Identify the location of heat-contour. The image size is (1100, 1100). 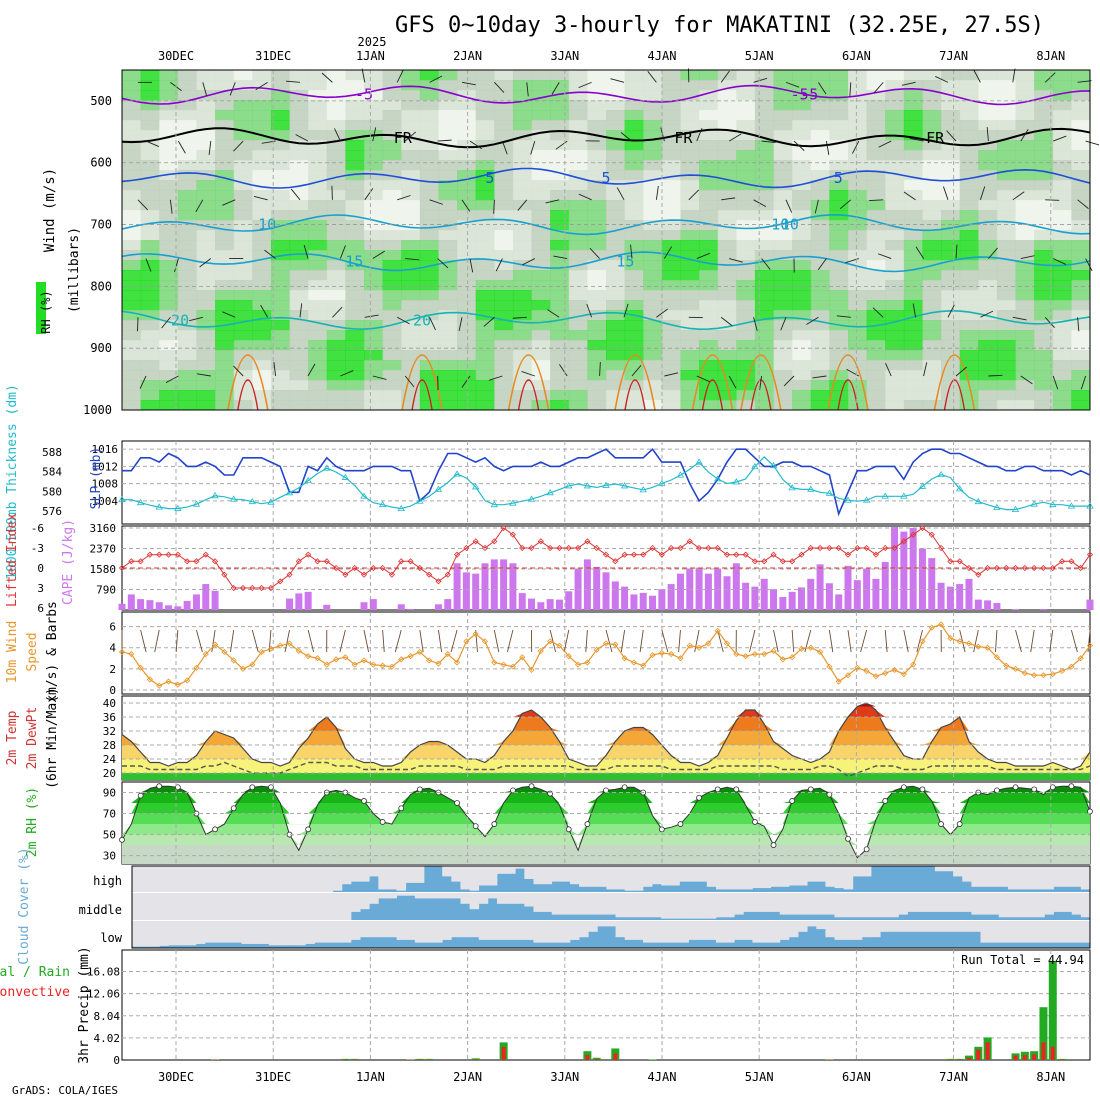
(422, 382).